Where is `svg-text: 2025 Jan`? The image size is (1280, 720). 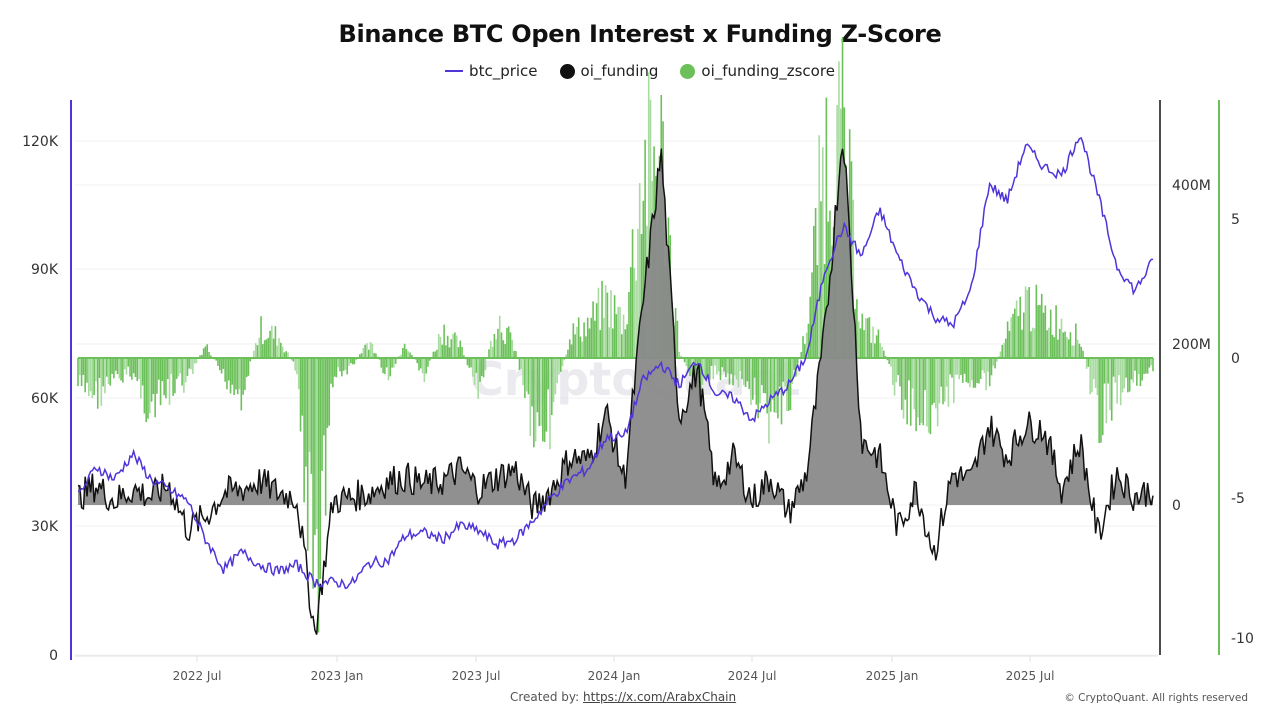 svg-text: 2025 Jan is located at coordinates (892, 676).